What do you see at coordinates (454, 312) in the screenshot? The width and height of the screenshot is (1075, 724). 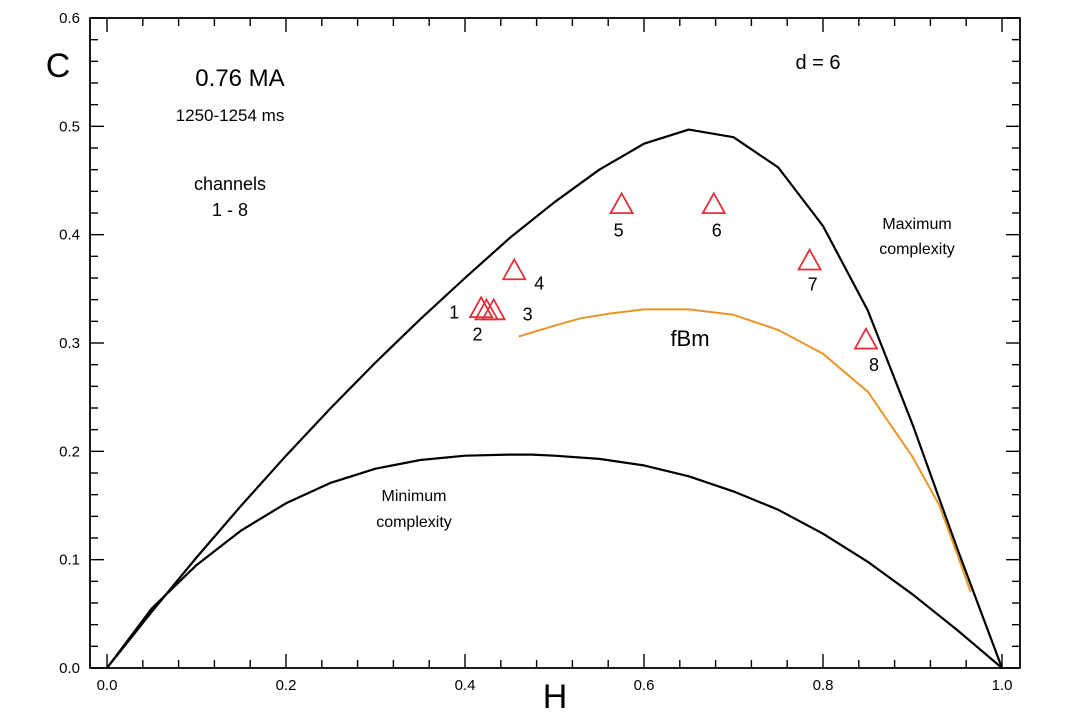 I see `point-label-1: 1` at bounding box center [454, 312].